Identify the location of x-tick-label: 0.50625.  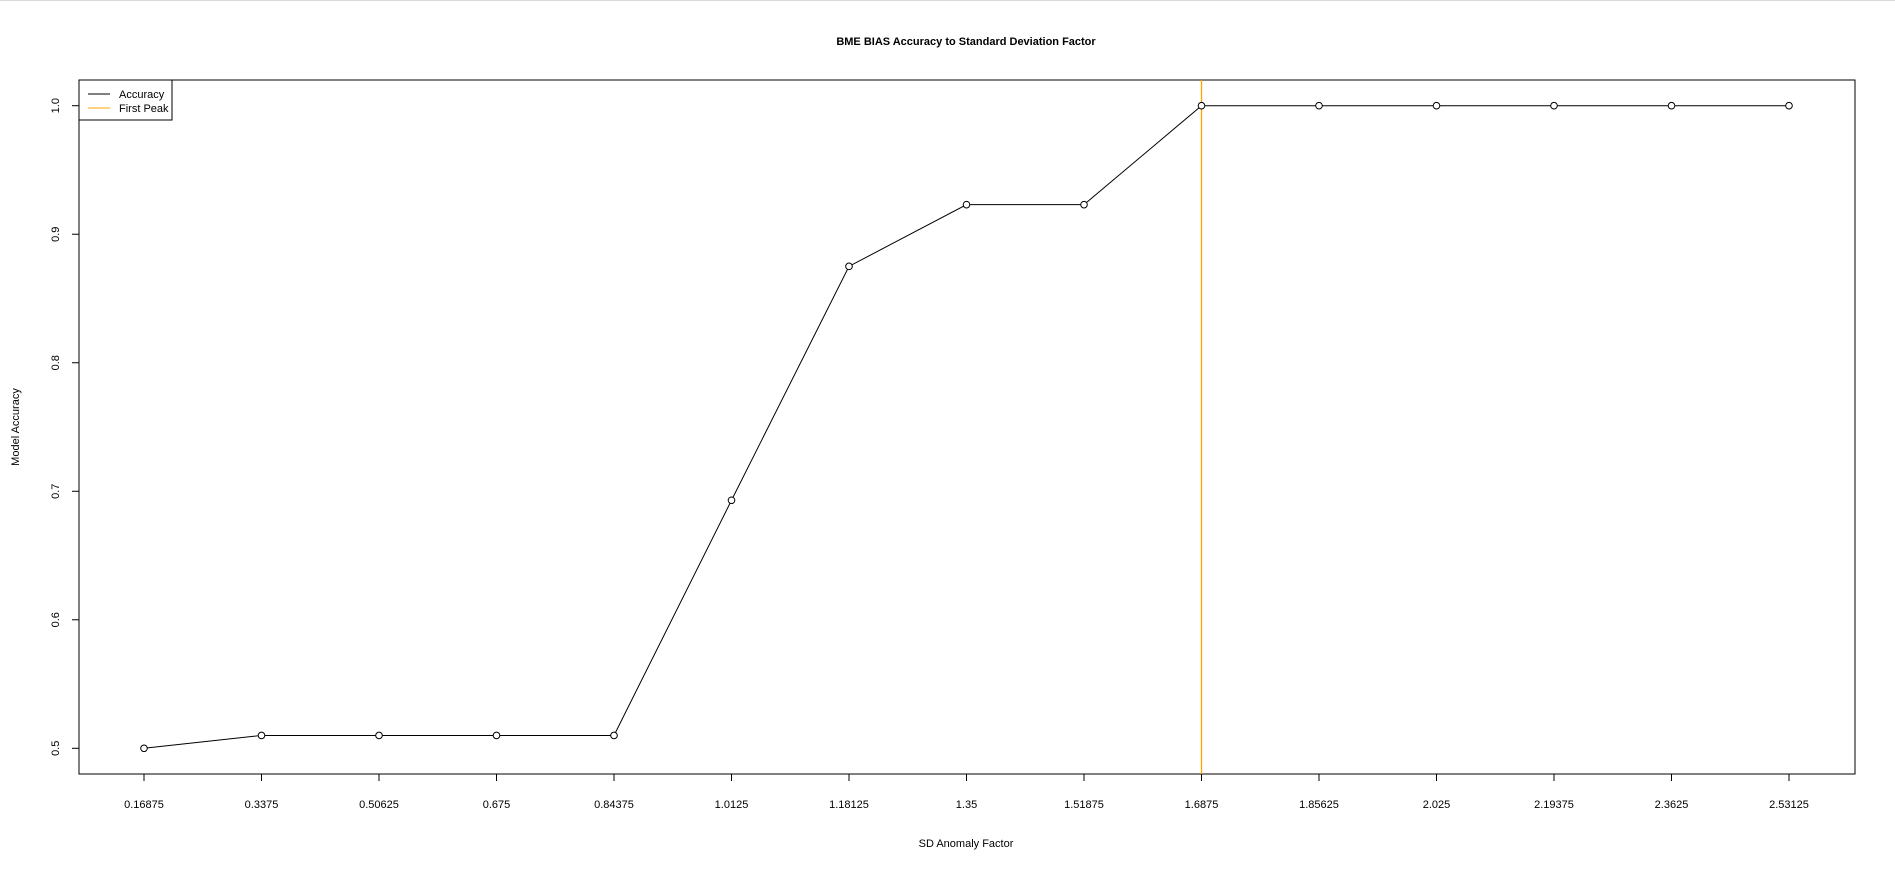
(379, 805).